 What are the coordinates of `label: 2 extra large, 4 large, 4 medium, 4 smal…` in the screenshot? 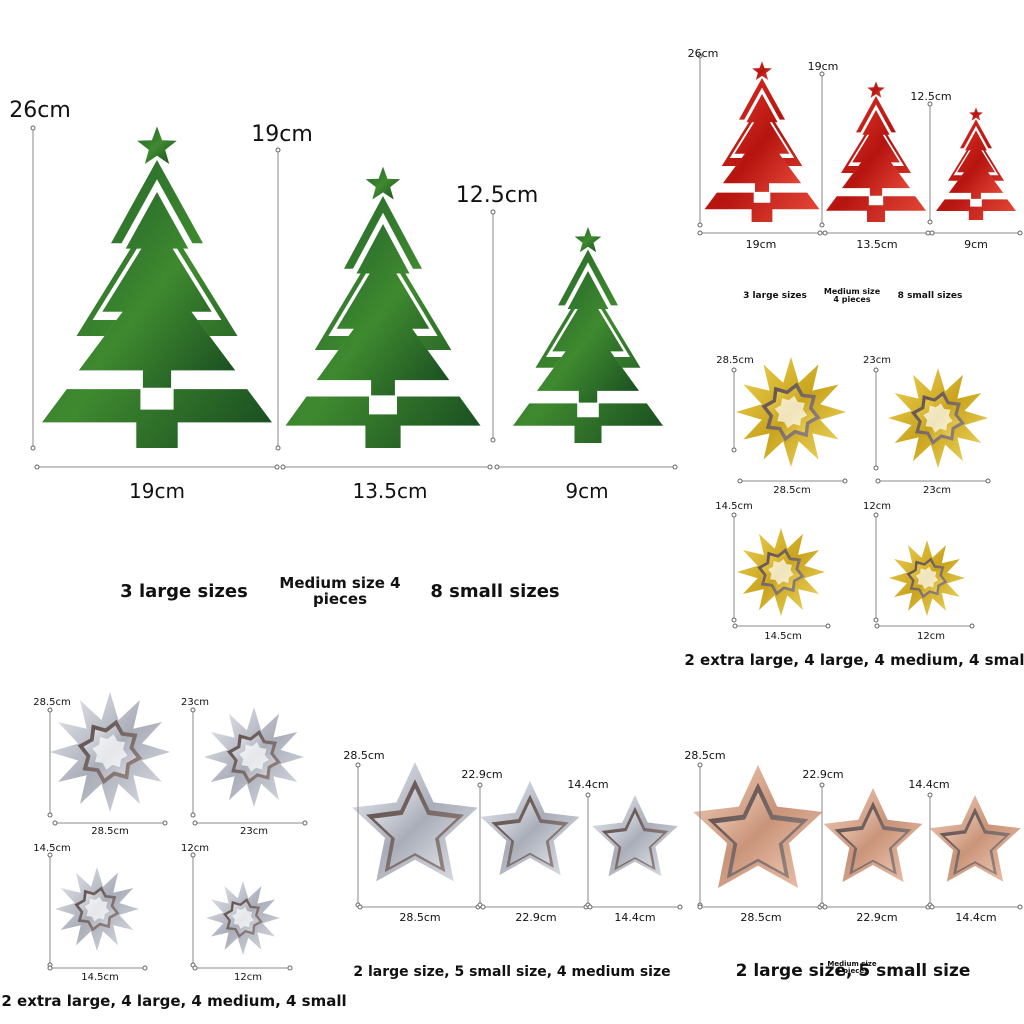 It's located at (174, 1001).